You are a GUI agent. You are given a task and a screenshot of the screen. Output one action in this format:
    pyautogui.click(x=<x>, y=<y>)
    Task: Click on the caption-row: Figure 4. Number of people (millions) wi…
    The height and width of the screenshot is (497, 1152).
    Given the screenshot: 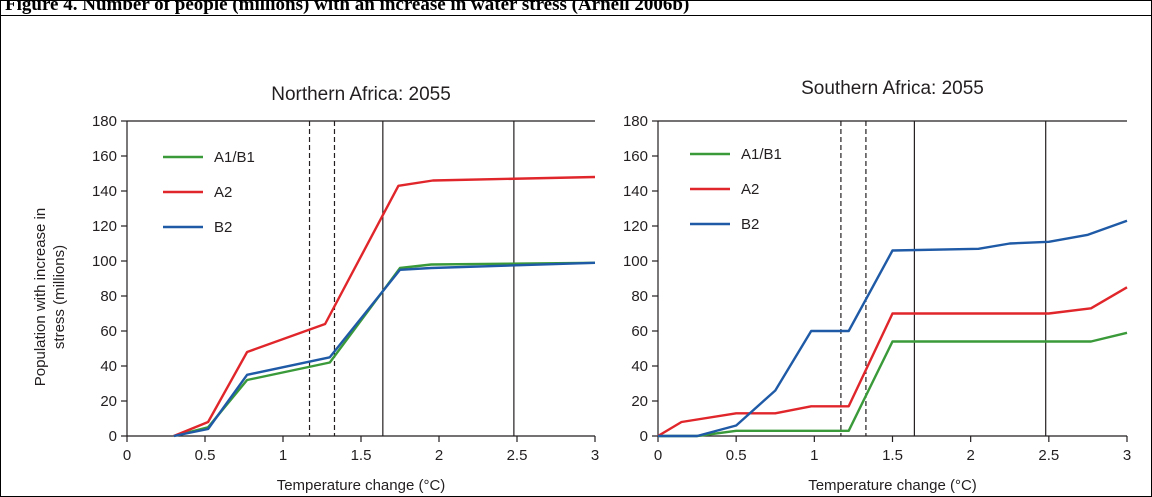 What is the action you would take?
    pyautogui.click(x=576, y=8)
    